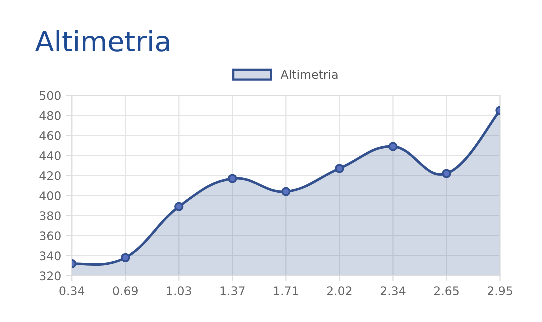  I want to click on y-tick-label: 440, so click(50, 155).